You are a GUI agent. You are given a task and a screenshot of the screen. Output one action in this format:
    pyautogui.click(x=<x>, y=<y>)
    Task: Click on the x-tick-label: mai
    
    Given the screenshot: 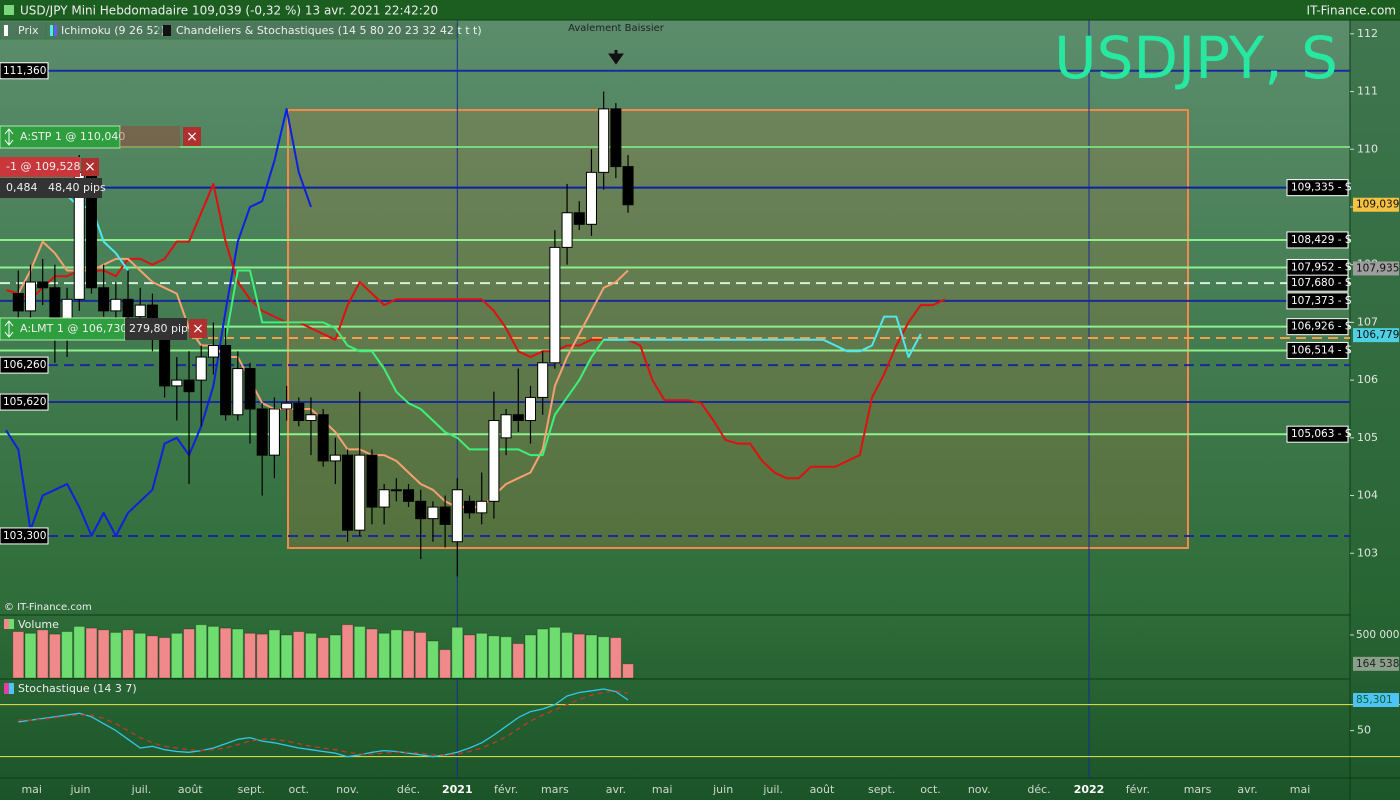 What is the action you would take?
    pyautogui.click(x=31, y=789)
    